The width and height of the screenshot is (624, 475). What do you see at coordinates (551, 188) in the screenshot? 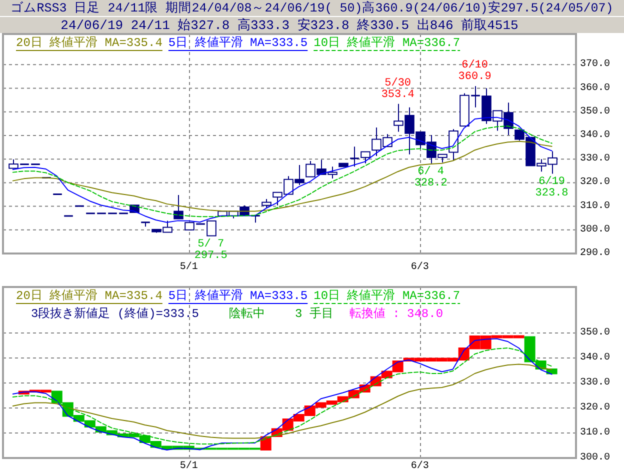
I see `annotation: 6/19 323.8` at bounding box center [551, 188].